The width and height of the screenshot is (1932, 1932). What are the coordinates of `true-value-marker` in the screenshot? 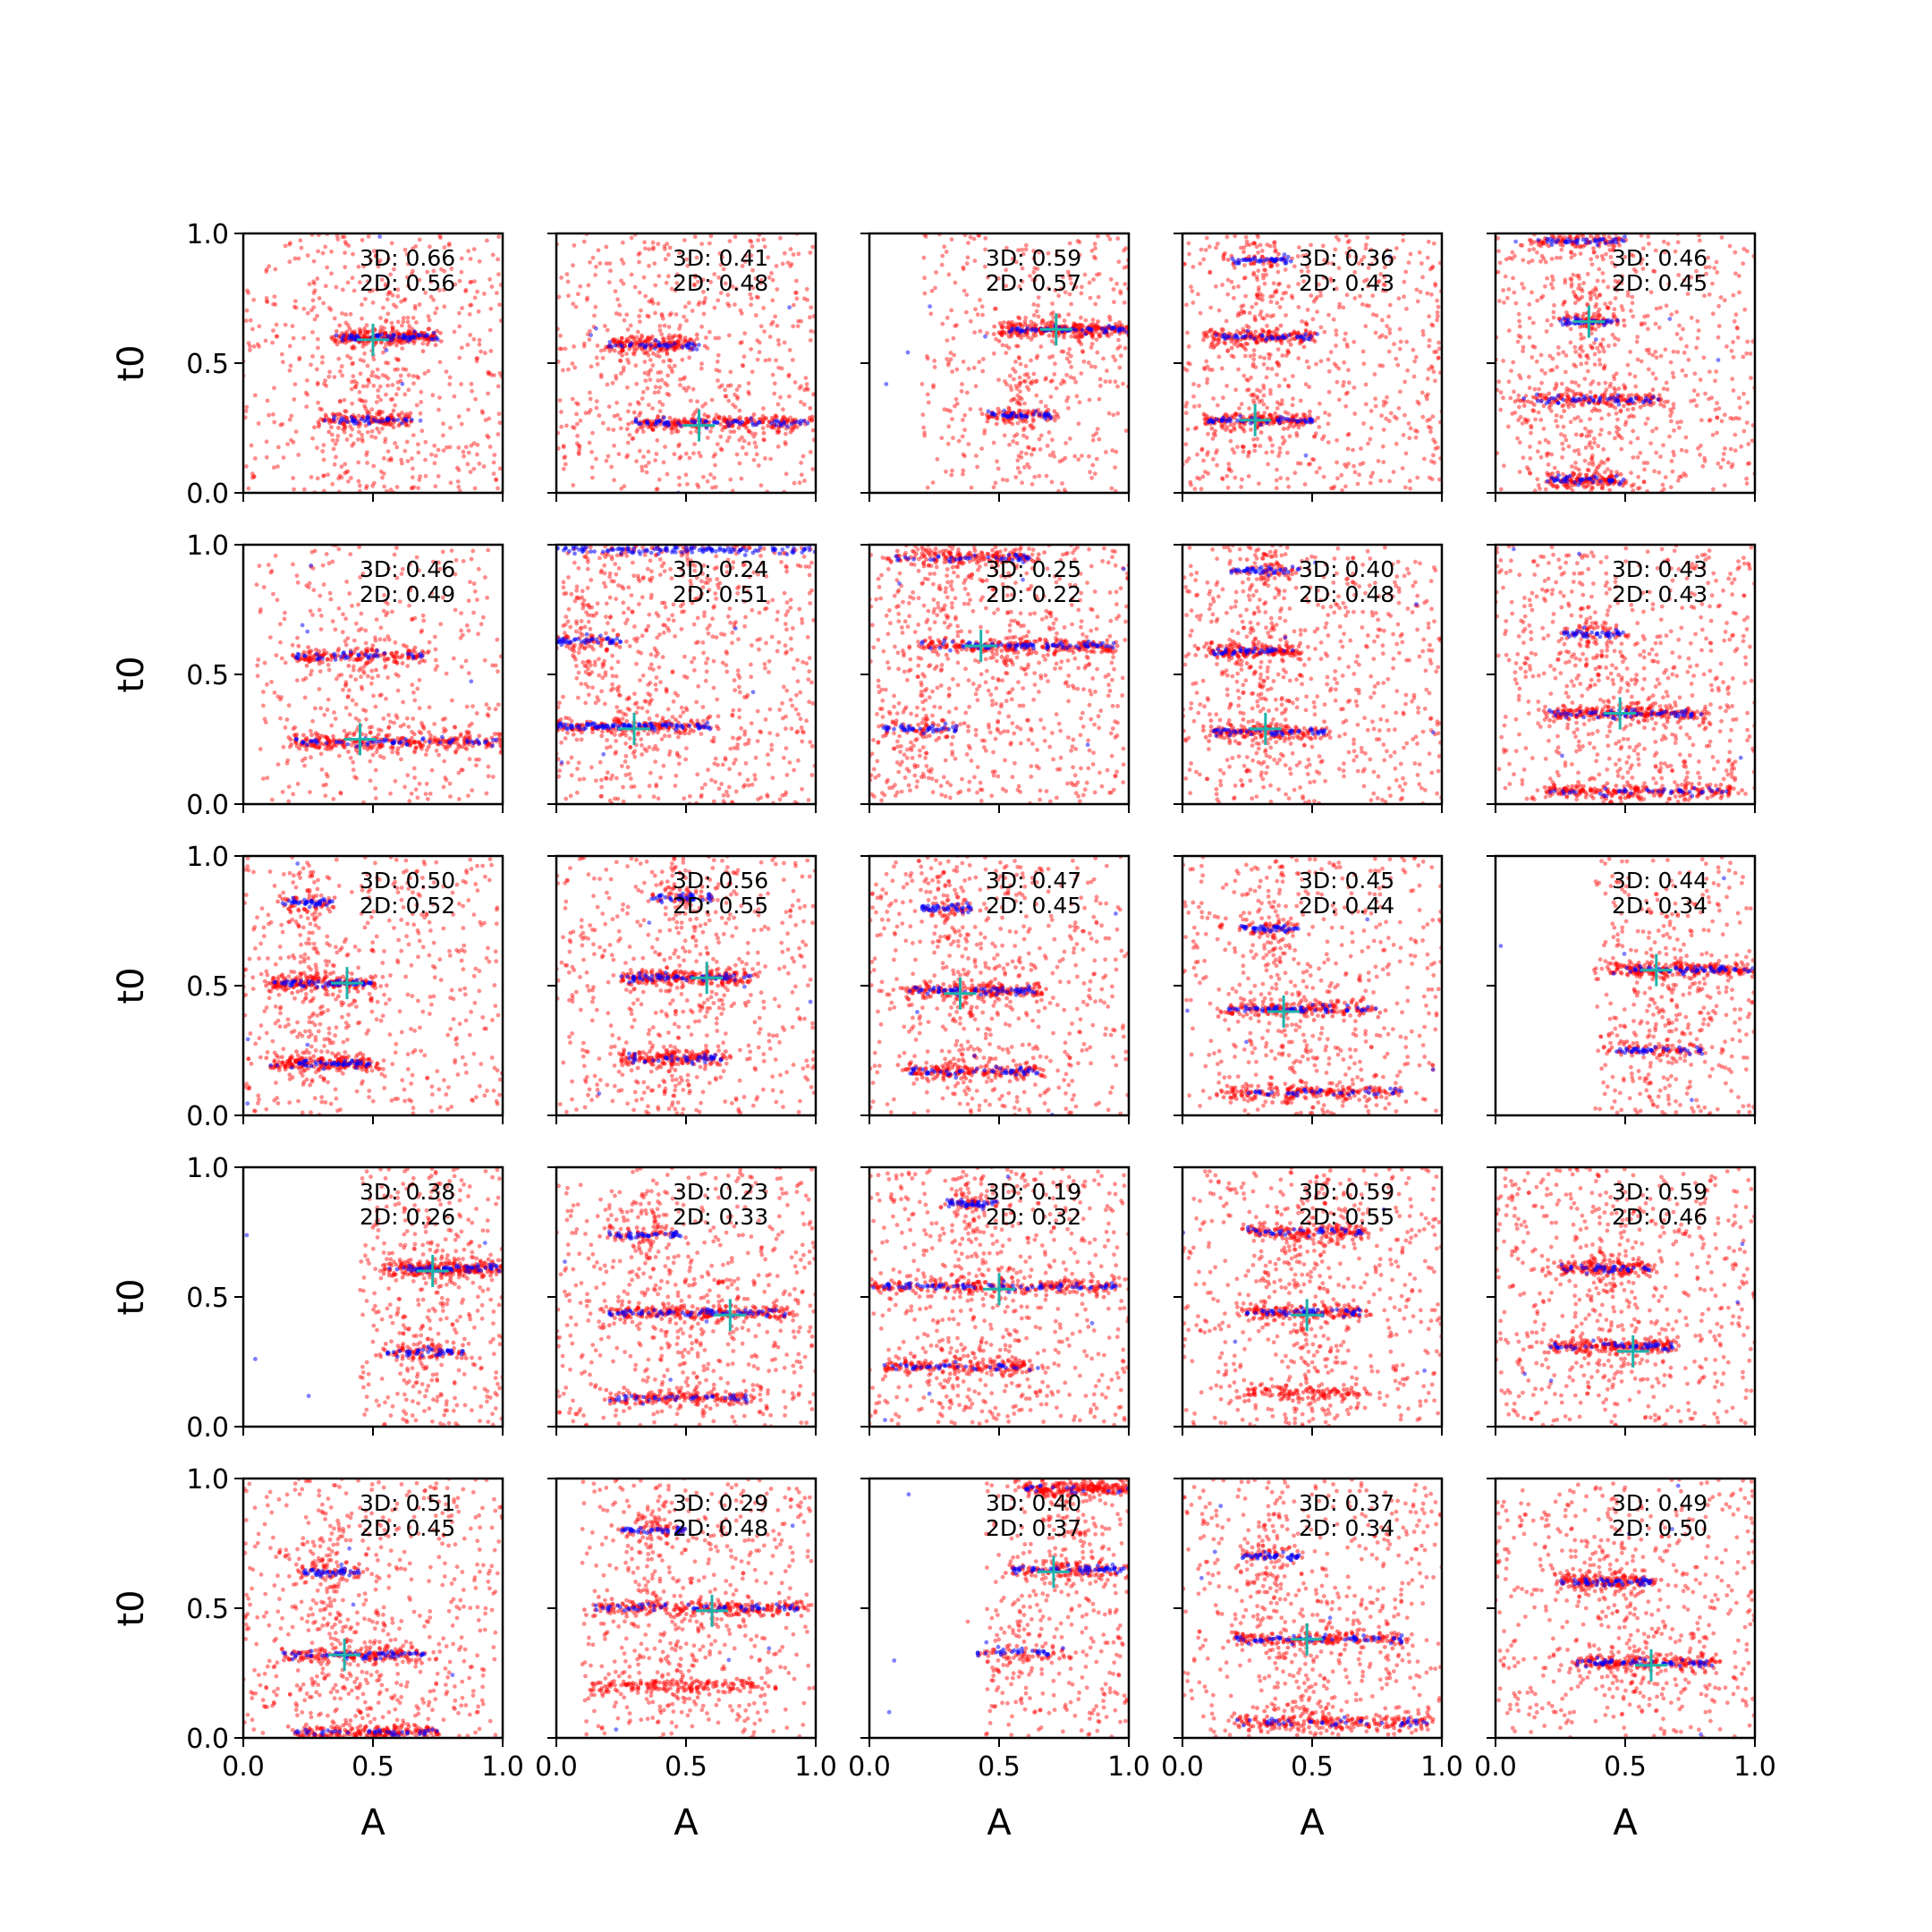 It's located at (373, 339).